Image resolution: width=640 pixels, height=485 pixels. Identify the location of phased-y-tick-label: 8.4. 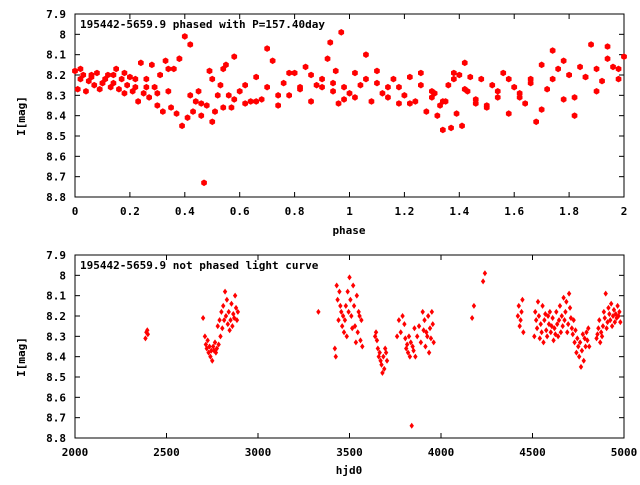
(56, 116).